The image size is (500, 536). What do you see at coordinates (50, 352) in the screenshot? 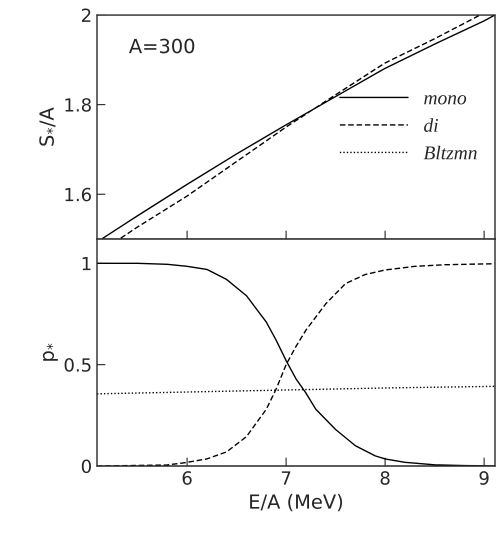
I see `y-axis-title: p$_{*}$` at bounding box center [50, 352].